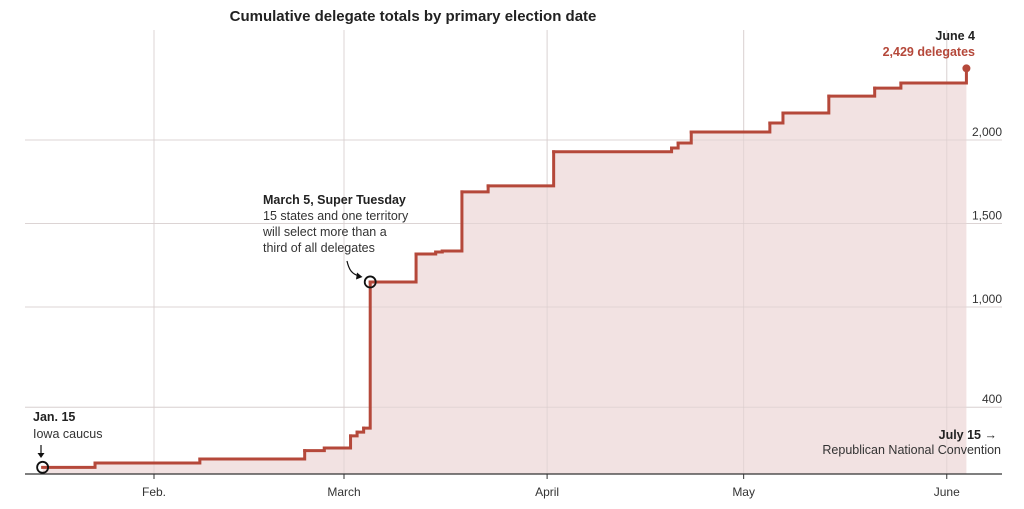  Describe the element at coordinates (41, 451) in the screenshot. I see `arrow-down-icon` at that location.